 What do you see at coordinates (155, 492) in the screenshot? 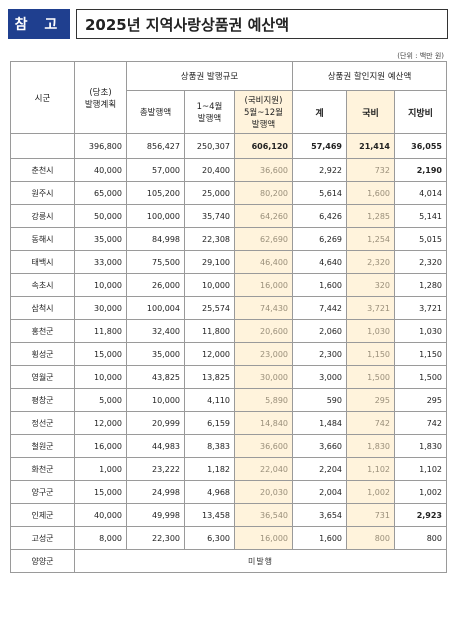
I see `row-total-issue: 24,998` at bounding box center [155, 492].